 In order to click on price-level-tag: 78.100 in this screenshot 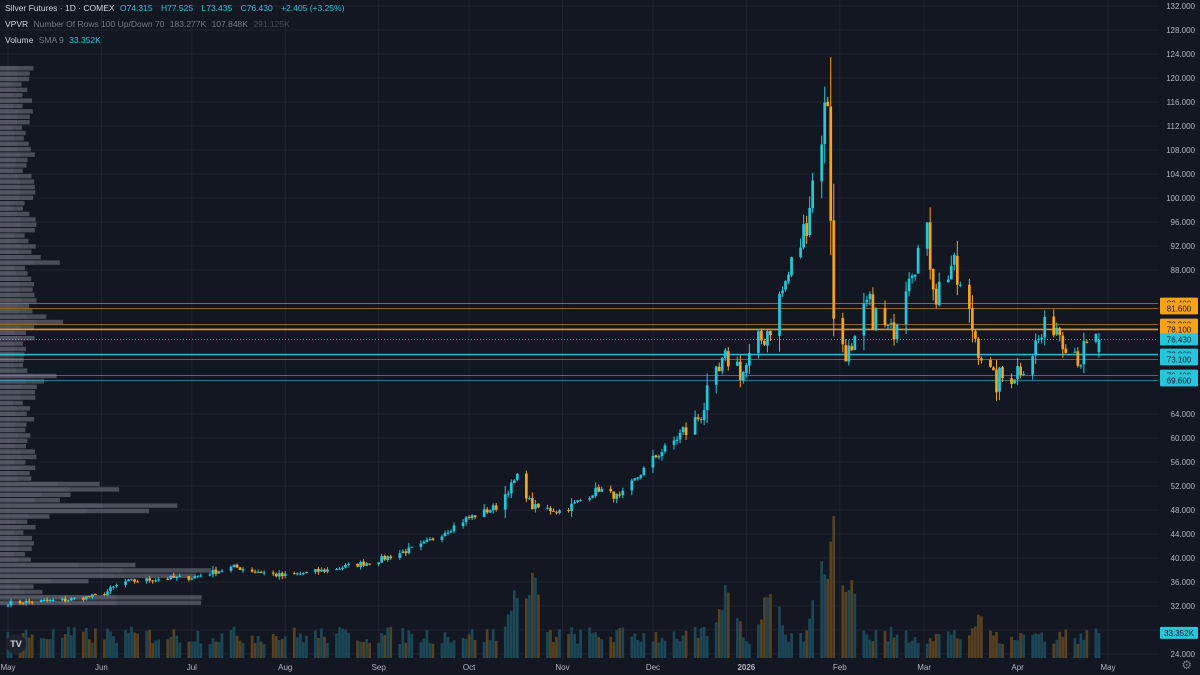, I will do `click(1179, 329)`.